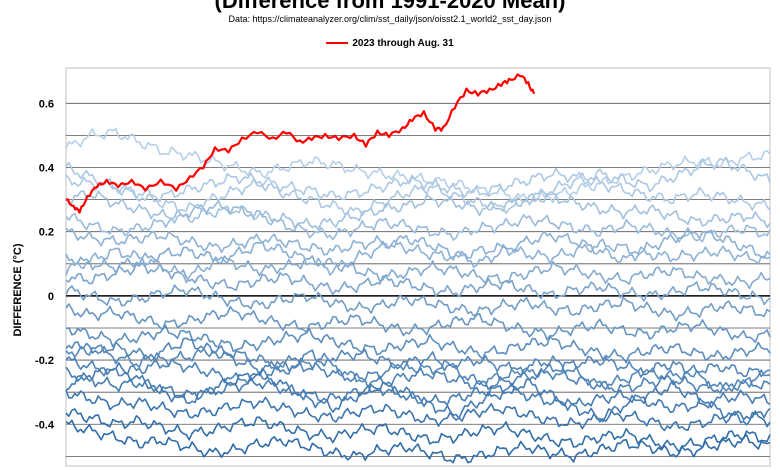 The image size is (780, 470). I want to click on legend: 2023 through Aug. 31, so click(390, 43).